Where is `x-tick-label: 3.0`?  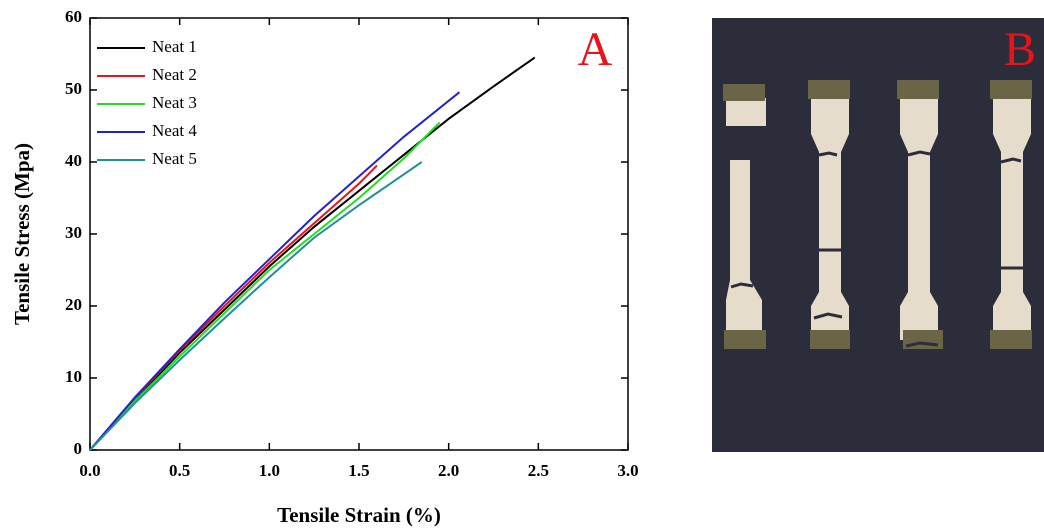 x-tick-label: 3.0 is located at coordinates (627, 470).